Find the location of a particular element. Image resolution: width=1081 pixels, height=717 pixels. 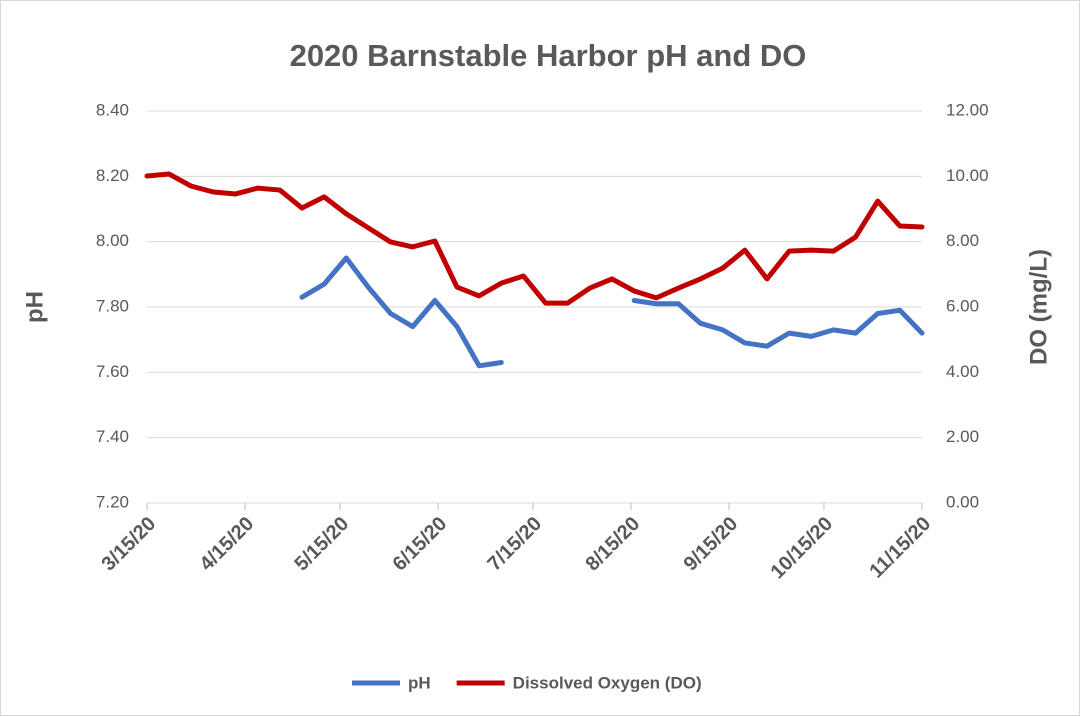

y2-tick-label: 12.00 is located at coordinates (967, 109).